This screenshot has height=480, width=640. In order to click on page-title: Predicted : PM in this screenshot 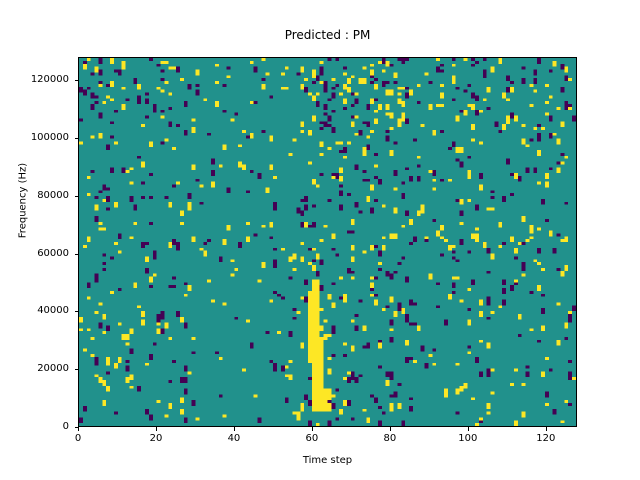, I will do `click(327, 35)`.